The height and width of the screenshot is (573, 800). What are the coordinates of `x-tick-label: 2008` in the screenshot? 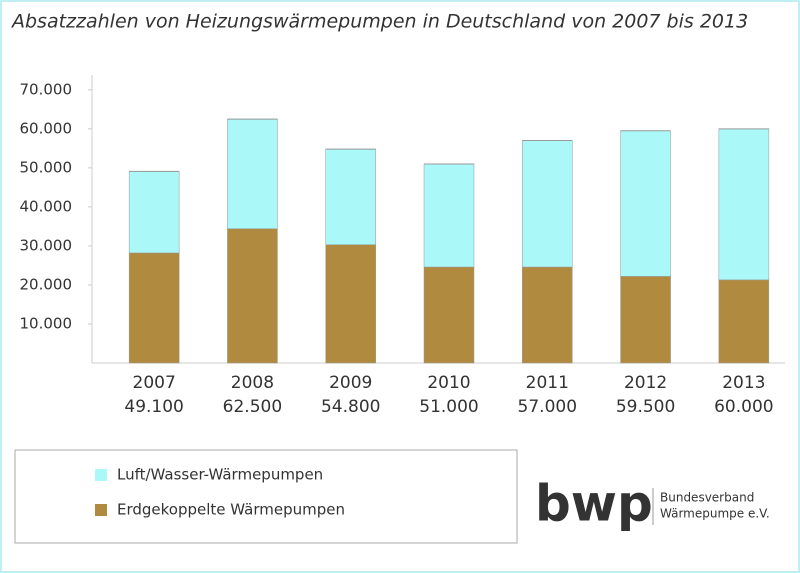 It's located at (252, 383).